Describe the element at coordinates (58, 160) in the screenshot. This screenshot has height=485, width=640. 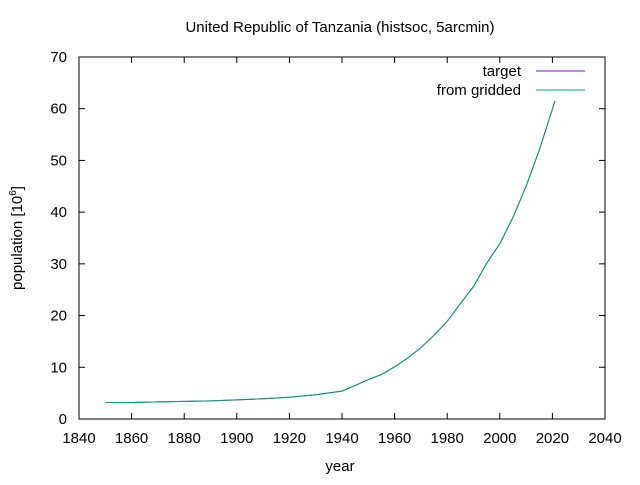
I see `y-tick-label: 50` at that location.